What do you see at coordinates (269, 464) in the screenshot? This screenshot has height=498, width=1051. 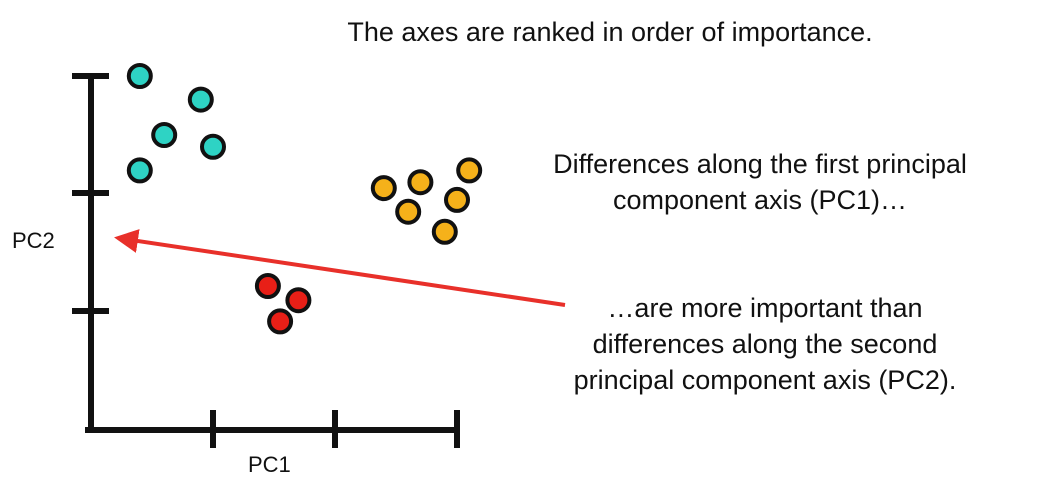 I see `x-axis-label: PC1` at bounding box center [269, 464].